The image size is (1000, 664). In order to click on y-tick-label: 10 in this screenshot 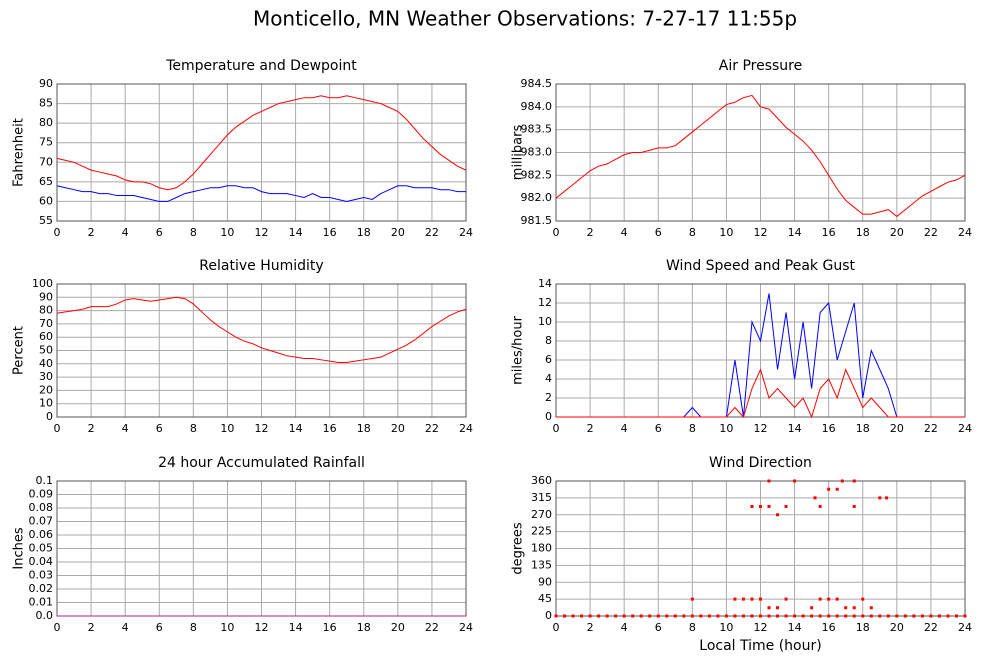, I will do `click(46, 403)`.